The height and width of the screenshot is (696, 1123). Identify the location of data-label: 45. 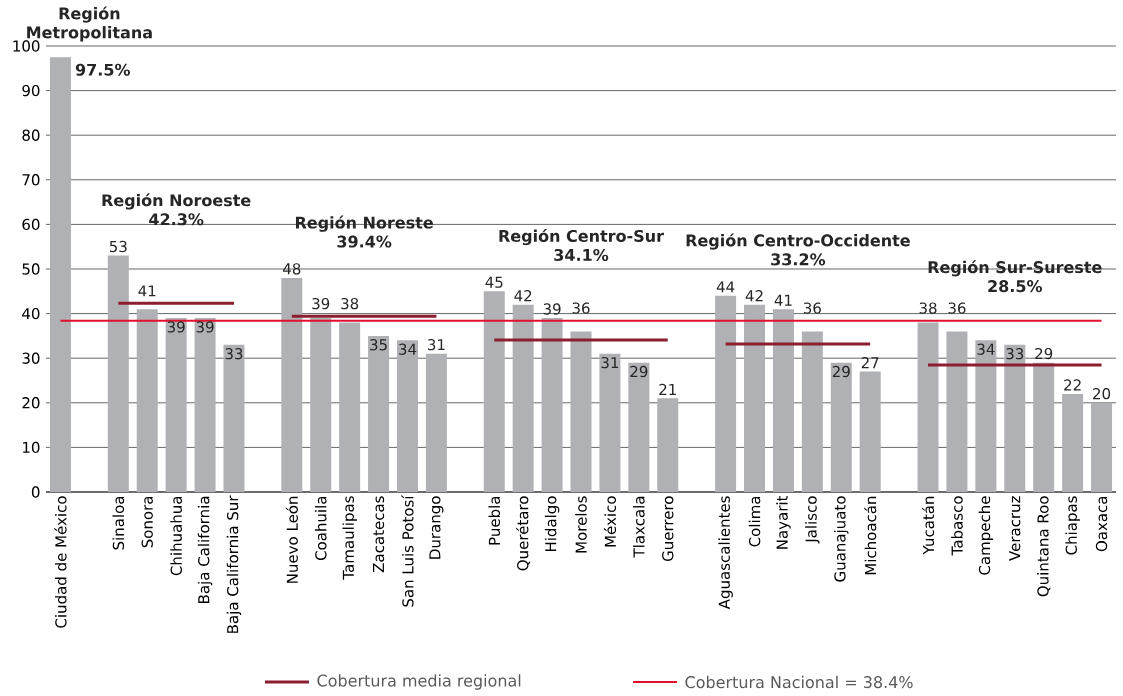
(494, 282).